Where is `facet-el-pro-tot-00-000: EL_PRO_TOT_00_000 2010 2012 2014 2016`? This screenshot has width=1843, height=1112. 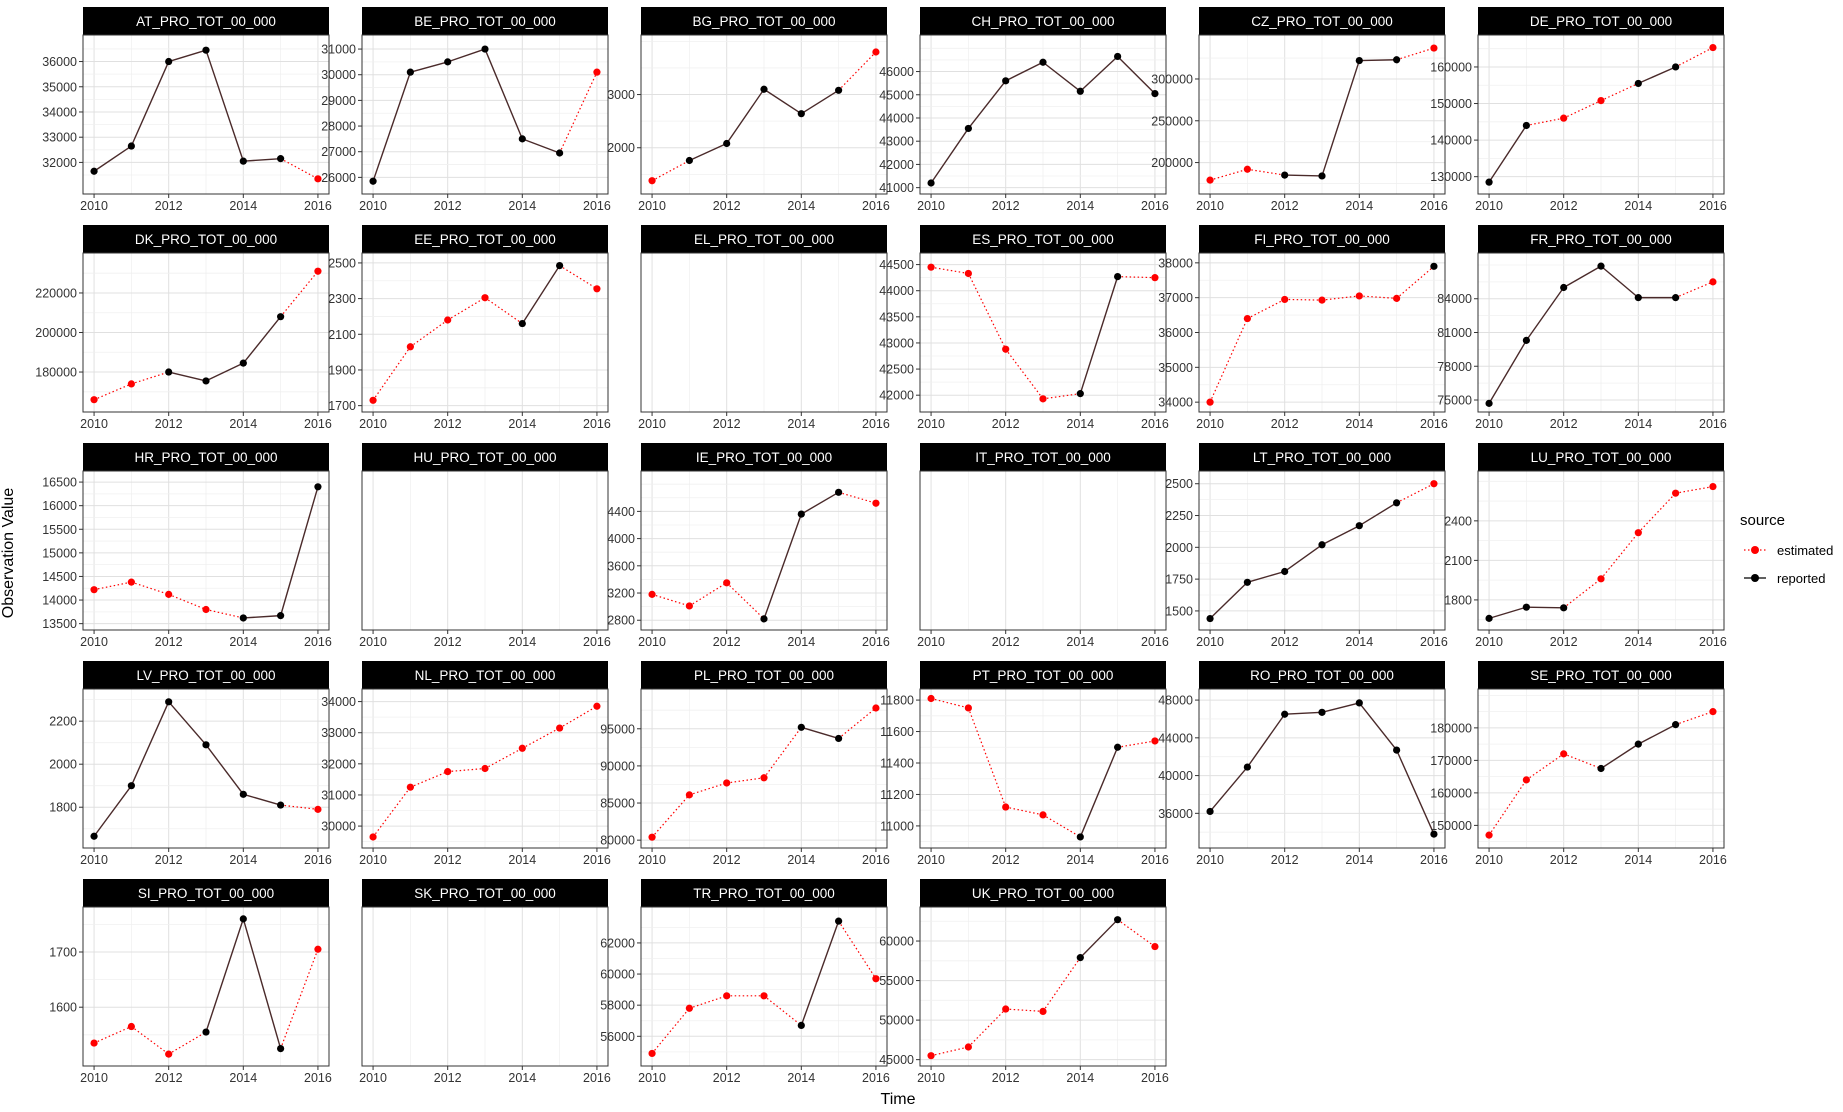 facet-el-pro-tot-00-000: EL_PRO_TOT_00_000 2010 2012 2014 2016 is located at coordinates (764, 328).